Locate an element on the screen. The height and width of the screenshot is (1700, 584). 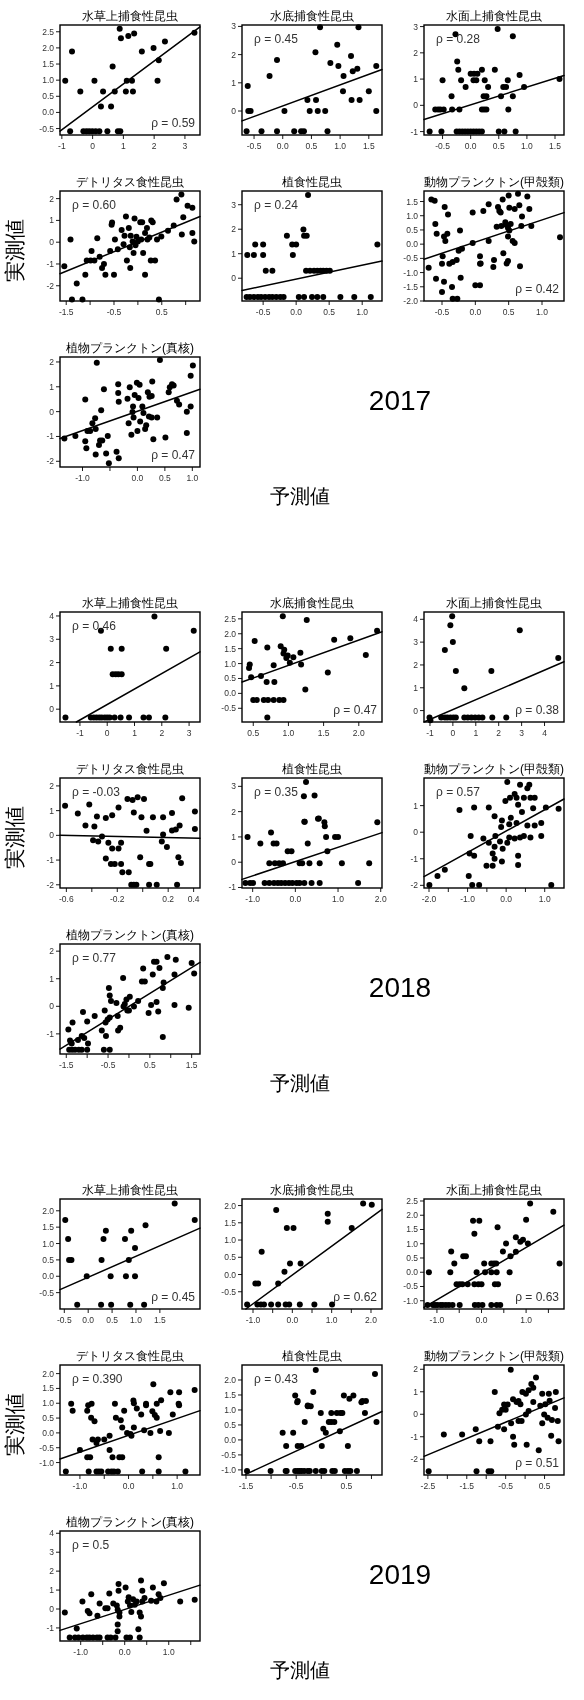
annotation: ρ = 0.77 is located at coordinates (94, 958).